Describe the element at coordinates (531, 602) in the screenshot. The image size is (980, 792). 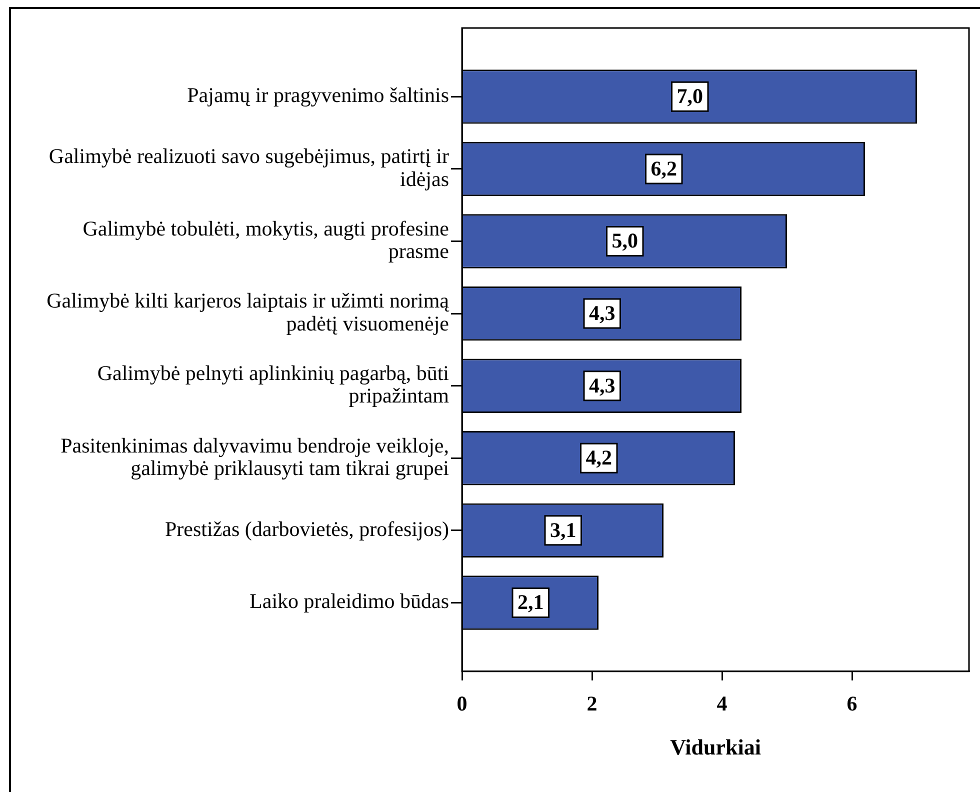
I see `data-label: 2,1` at that location.